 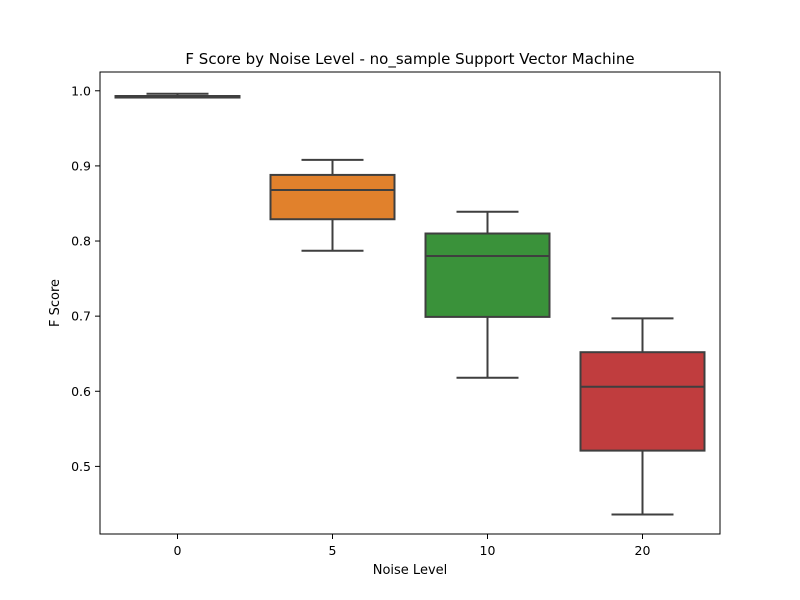 I want to click on y-axis: 0.5 0.6 0.7 0.8 0.9 1.0, so click(x=85, y=278).